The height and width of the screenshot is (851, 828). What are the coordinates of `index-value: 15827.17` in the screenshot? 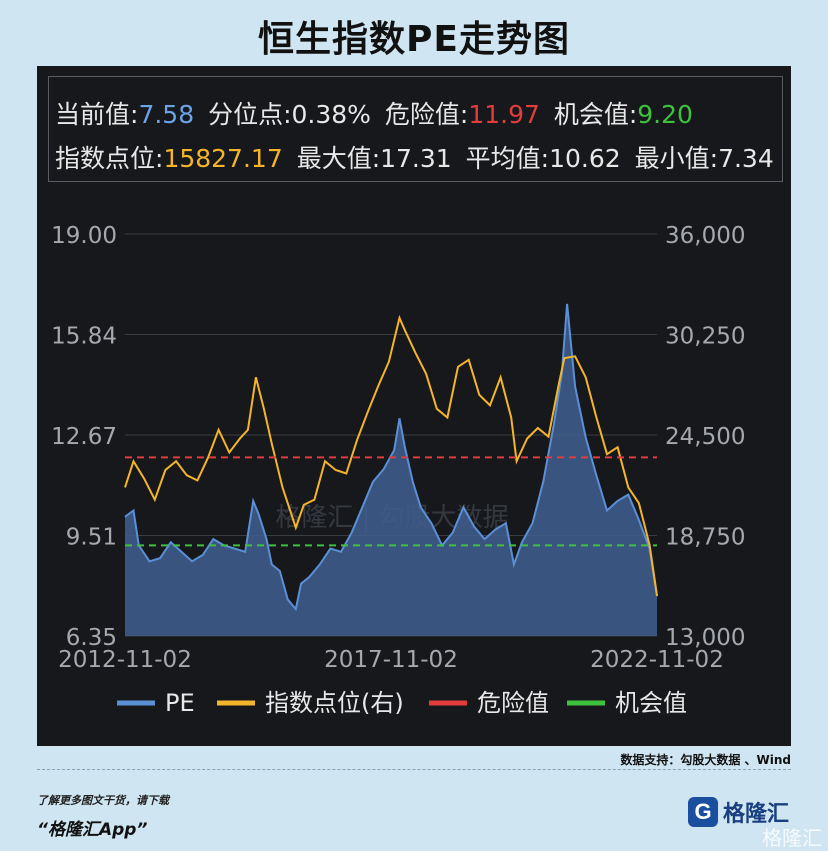 It's located at (223, 158).